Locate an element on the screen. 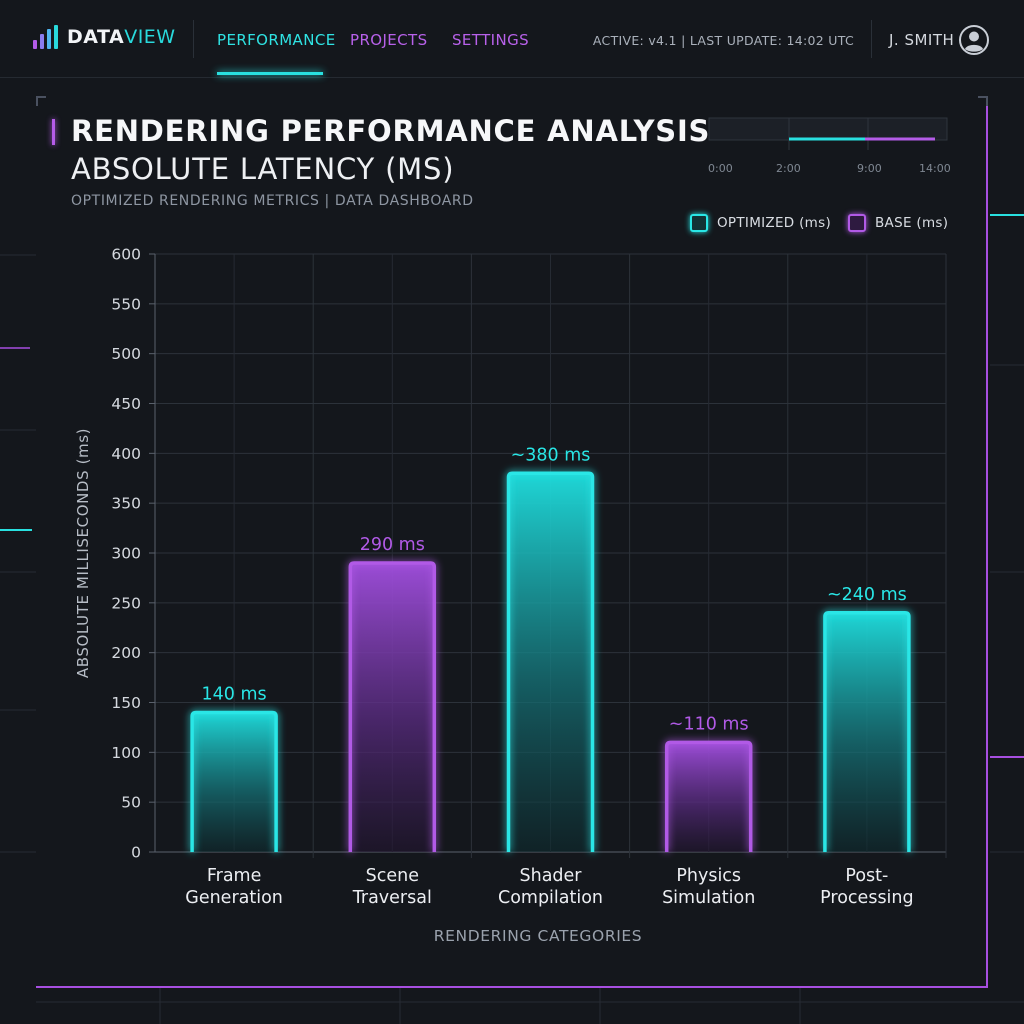 The height and width of the screenshot is (1024, 1024). y-tick-label: 250 is located at coordinates (126, 603).